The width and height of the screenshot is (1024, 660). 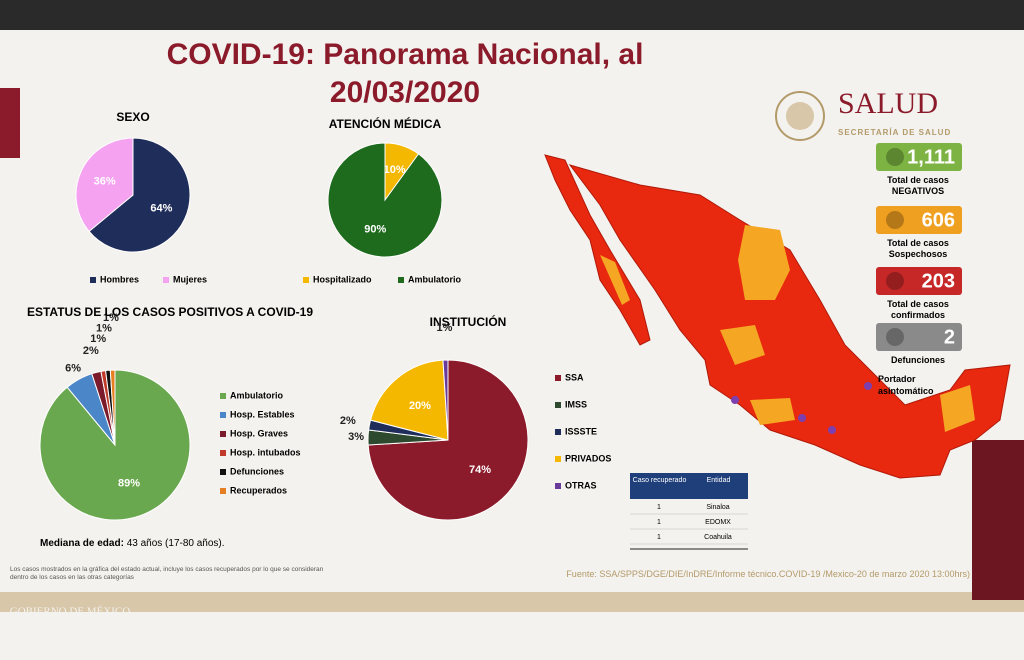 I want to click on data-label: 90%, so click(x=375, y=230).